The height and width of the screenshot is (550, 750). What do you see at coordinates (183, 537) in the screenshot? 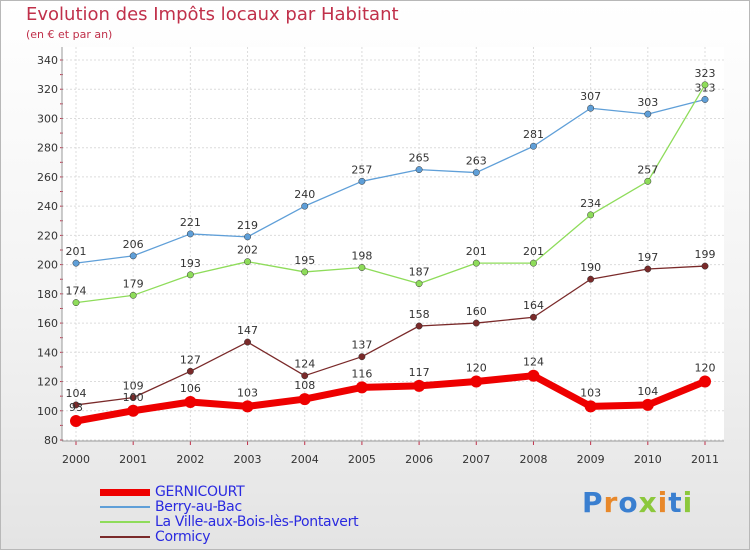
I see `legend-label: Cormicy` at bounding box center [183, 537].